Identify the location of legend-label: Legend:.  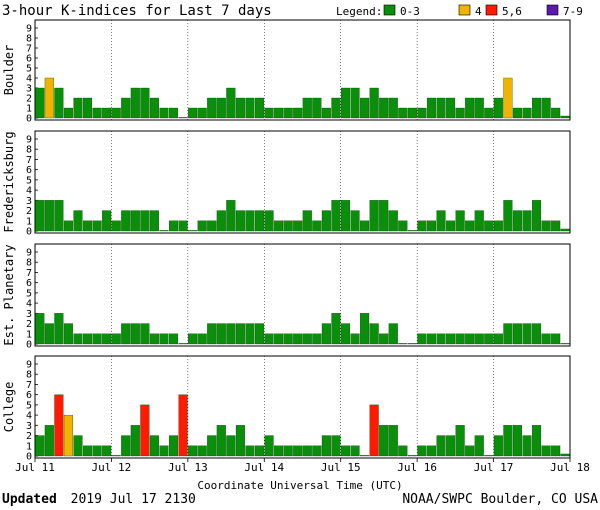
(359, 11).